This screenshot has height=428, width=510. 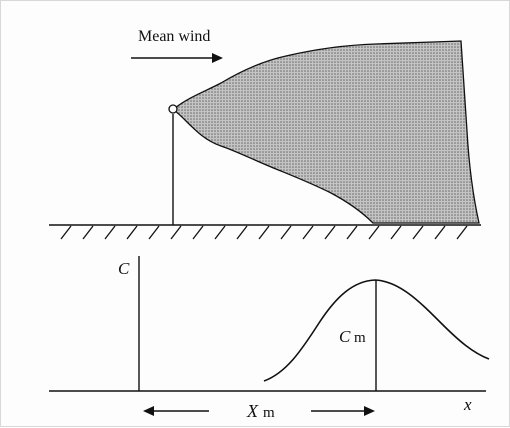 What do you see at coordinates (467, 404) in the screenshot?
I see `x-axis-label: x` at bounding box center [467, 404].